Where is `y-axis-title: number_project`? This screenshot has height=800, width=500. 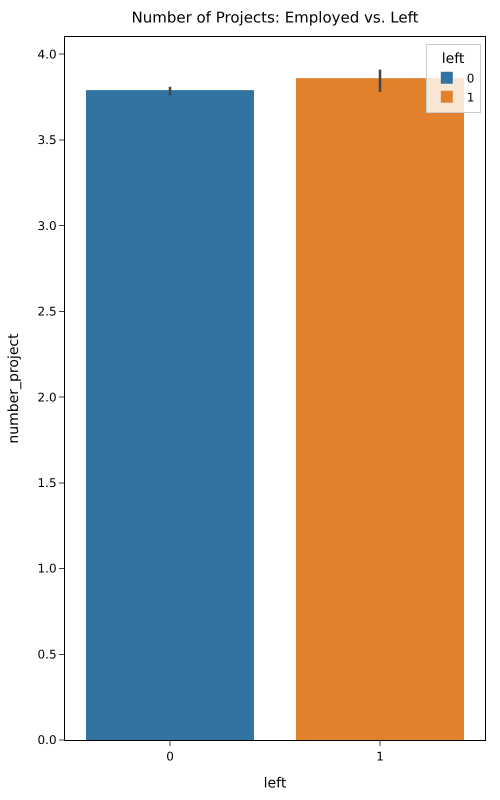
y-axis-title: number_project is located at coordinates (14, 388).